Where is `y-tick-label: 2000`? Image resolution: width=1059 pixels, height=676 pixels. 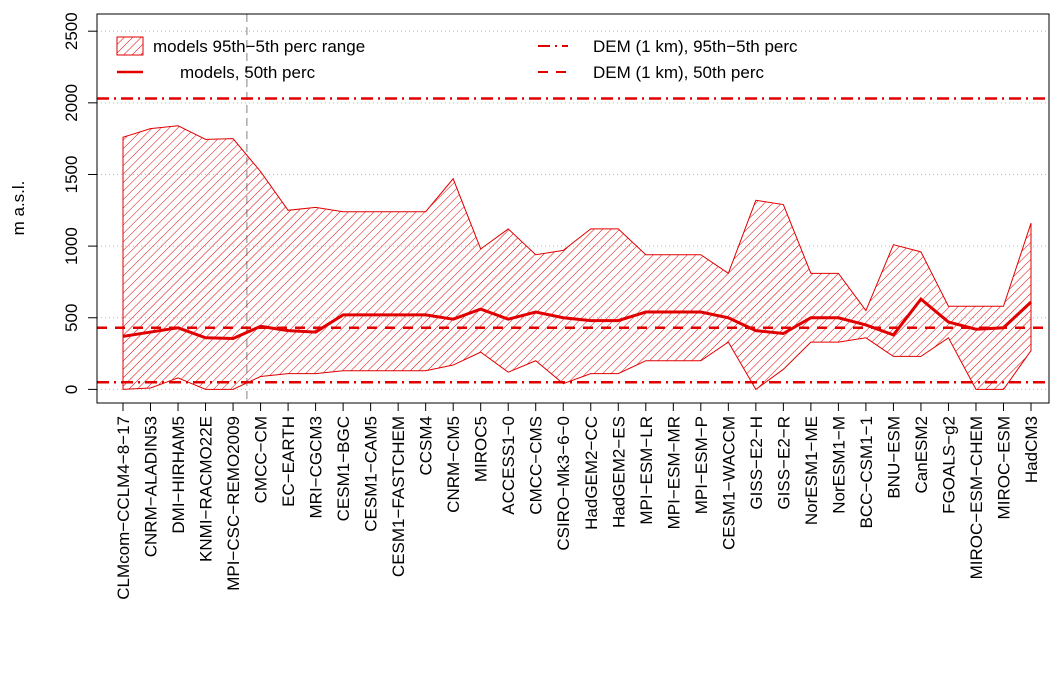
y-tick-label: 2000 is located at coordinates (71, 103).